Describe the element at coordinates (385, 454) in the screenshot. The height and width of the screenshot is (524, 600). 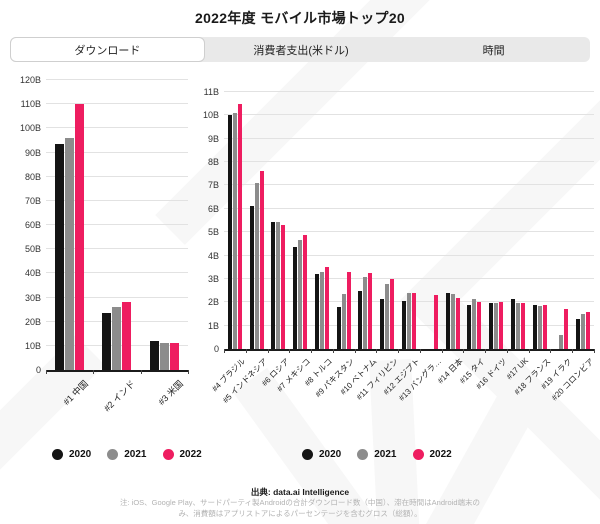
I see `legend-label-2021: 2021` at that location.